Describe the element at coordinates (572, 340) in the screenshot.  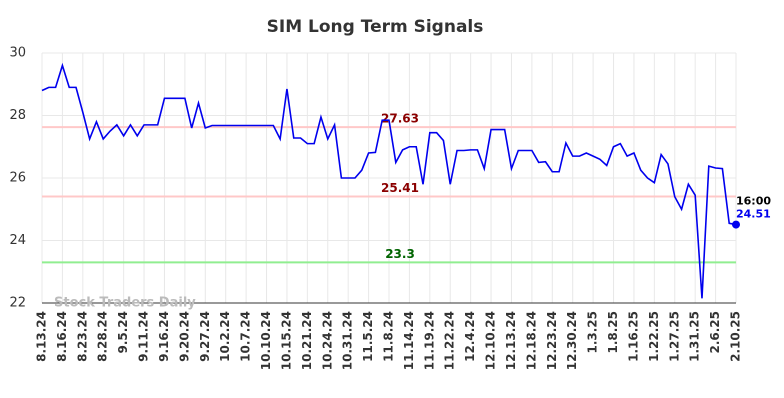
I see `x-tick-label: 12.30.24` at that location.